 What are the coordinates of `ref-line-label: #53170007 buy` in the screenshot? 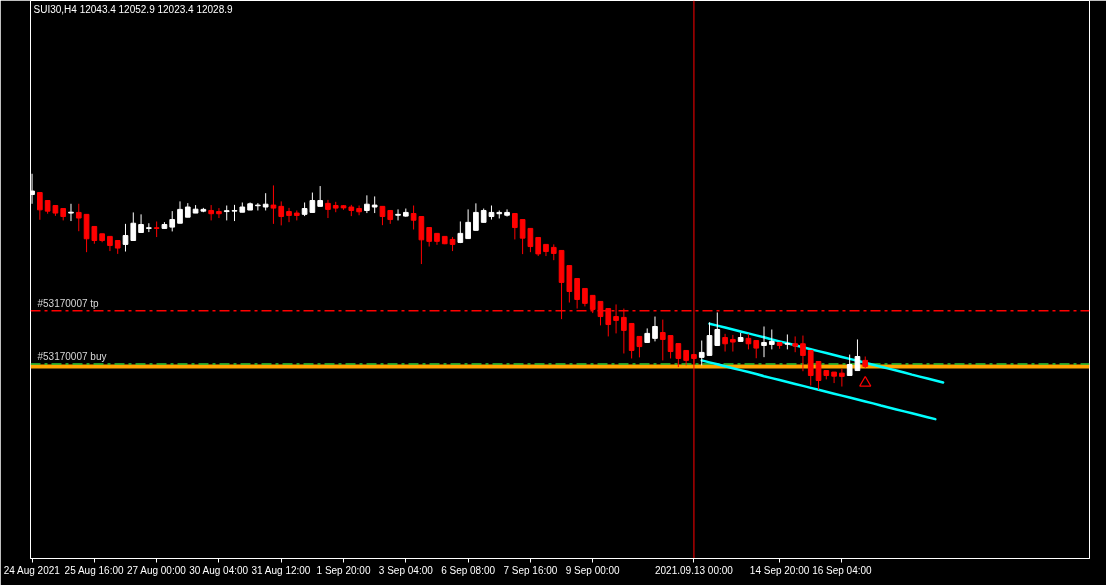 It's located at (72, 357).